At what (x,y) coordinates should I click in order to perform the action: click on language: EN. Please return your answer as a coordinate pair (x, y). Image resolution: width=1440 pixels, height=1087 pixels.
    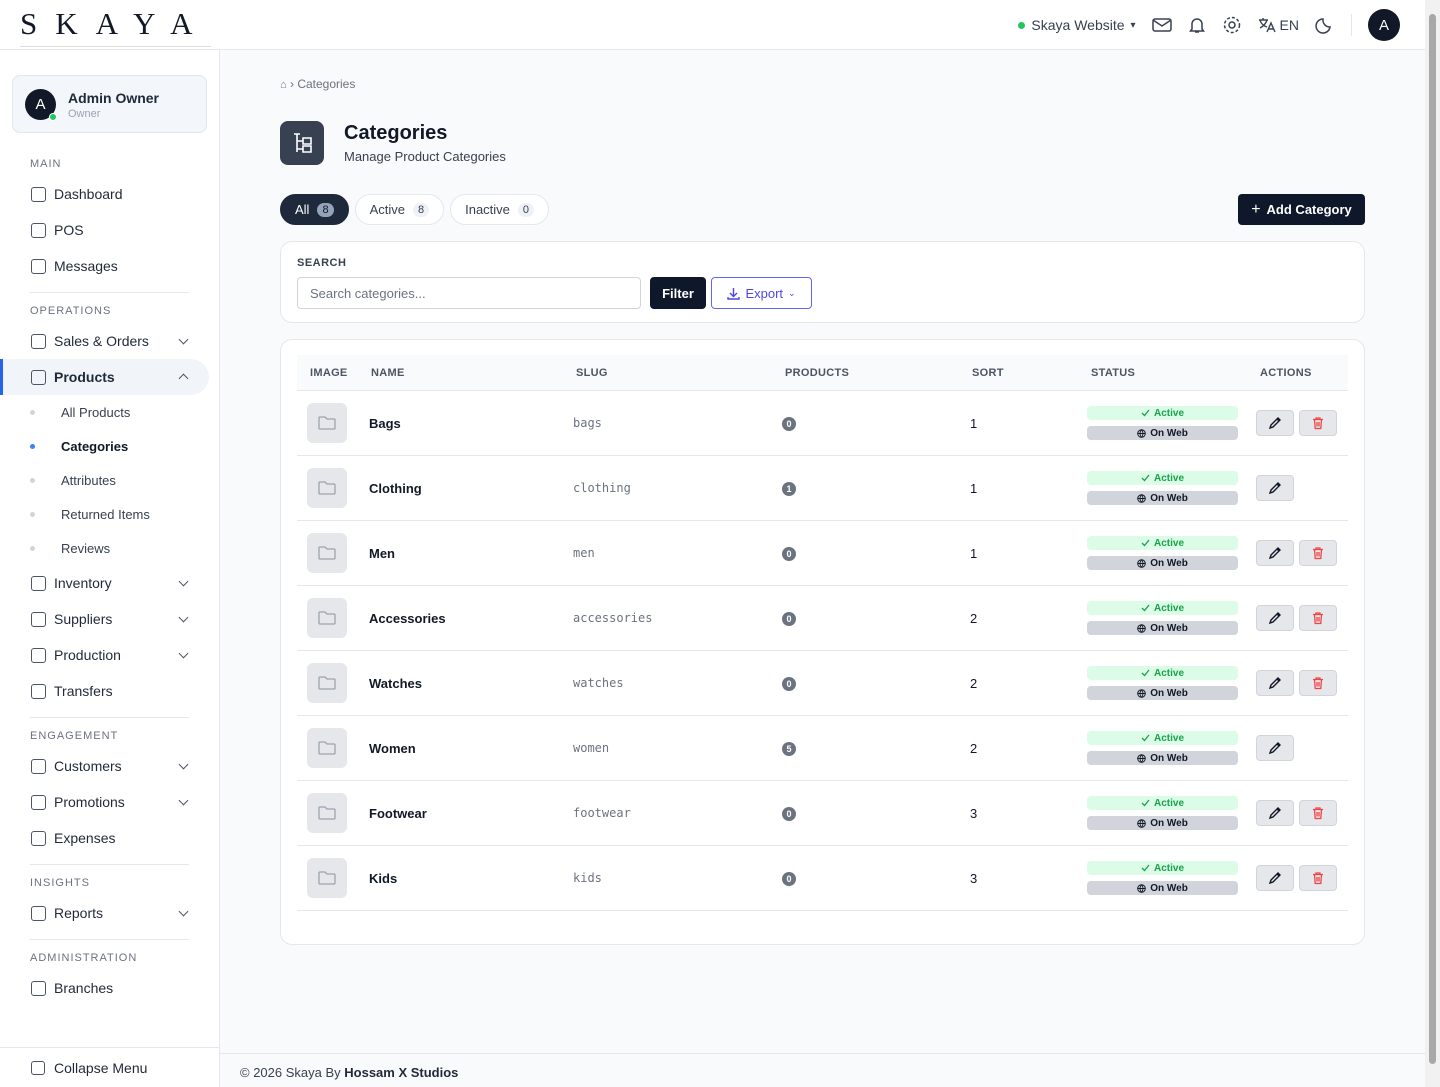
    Looking at the image, I should click on (1278, 25).